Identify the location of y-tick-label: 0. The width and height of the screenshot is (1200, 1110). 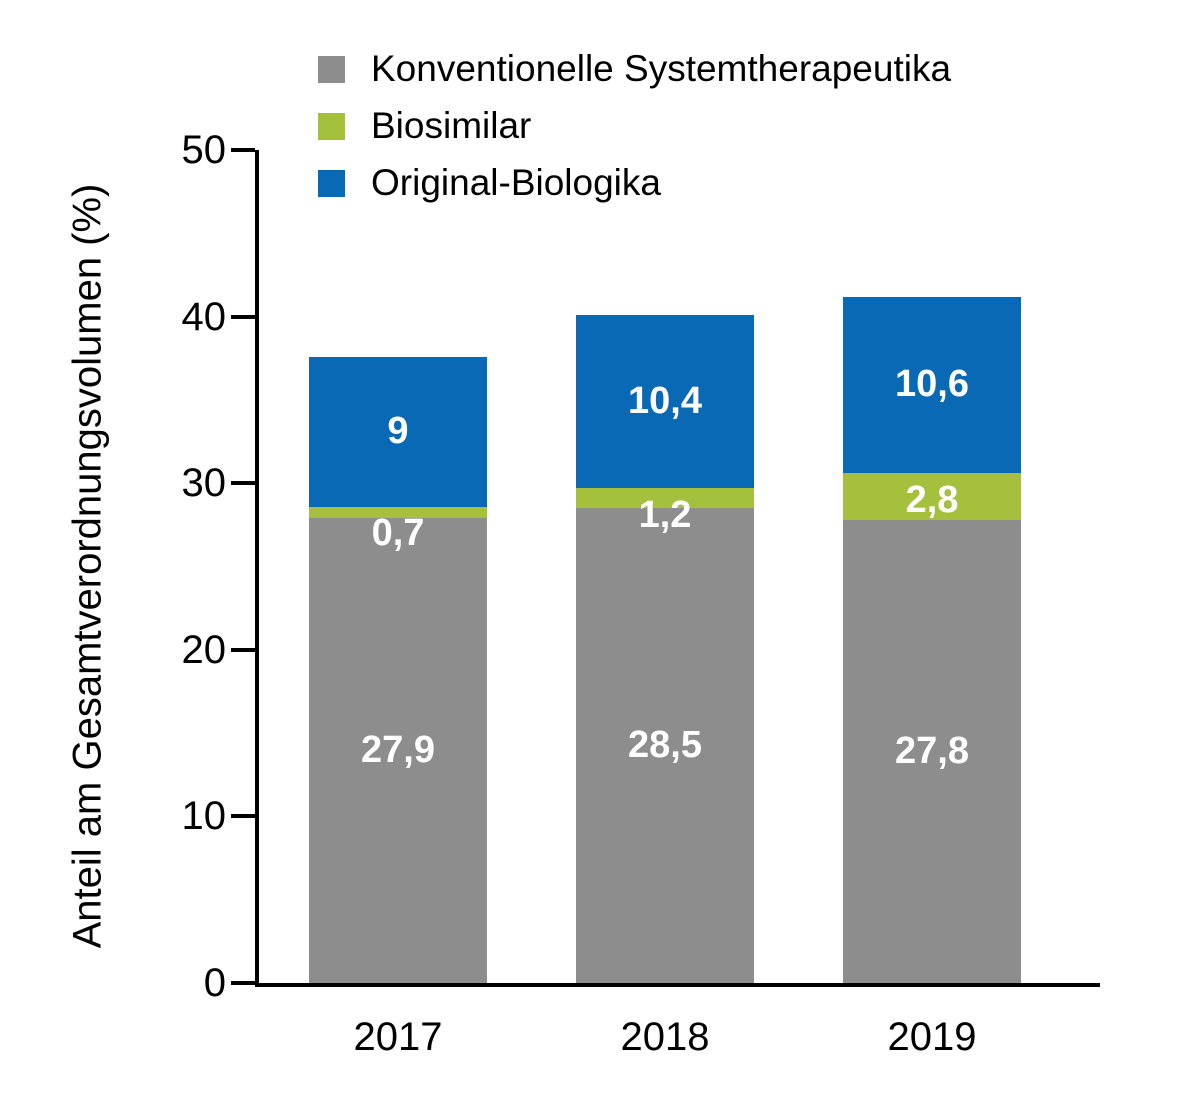
(214, 983).